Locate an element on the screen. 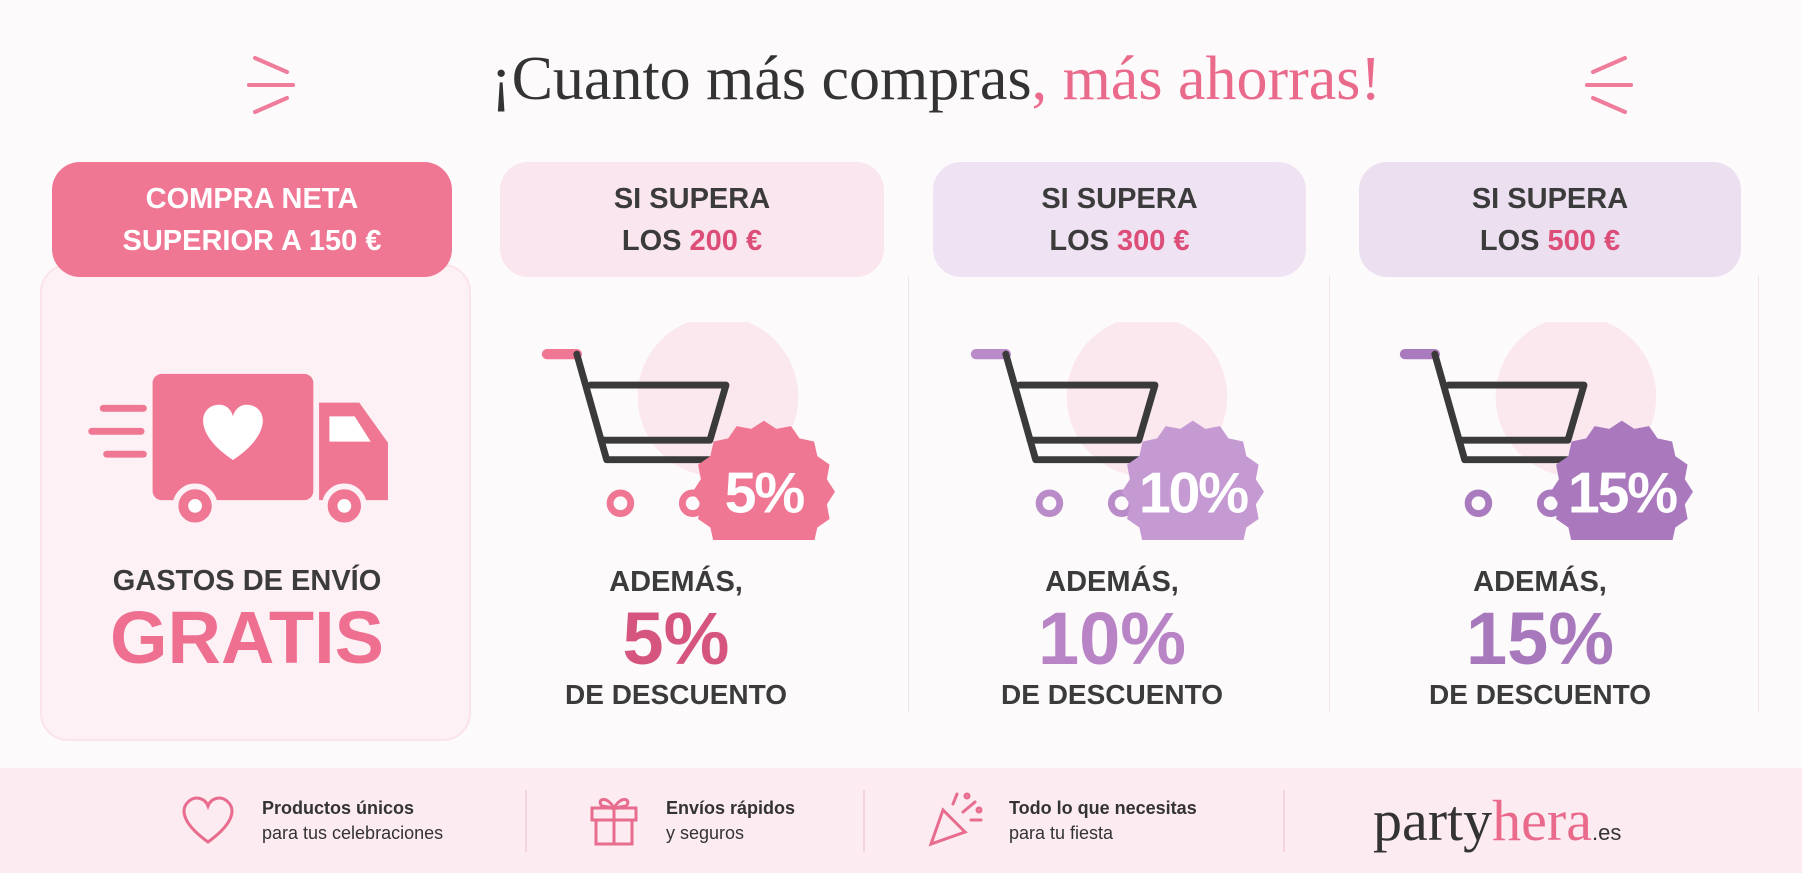 The width and height of the screenshot is (1802, 873). card is located at coordinates (255, 502).